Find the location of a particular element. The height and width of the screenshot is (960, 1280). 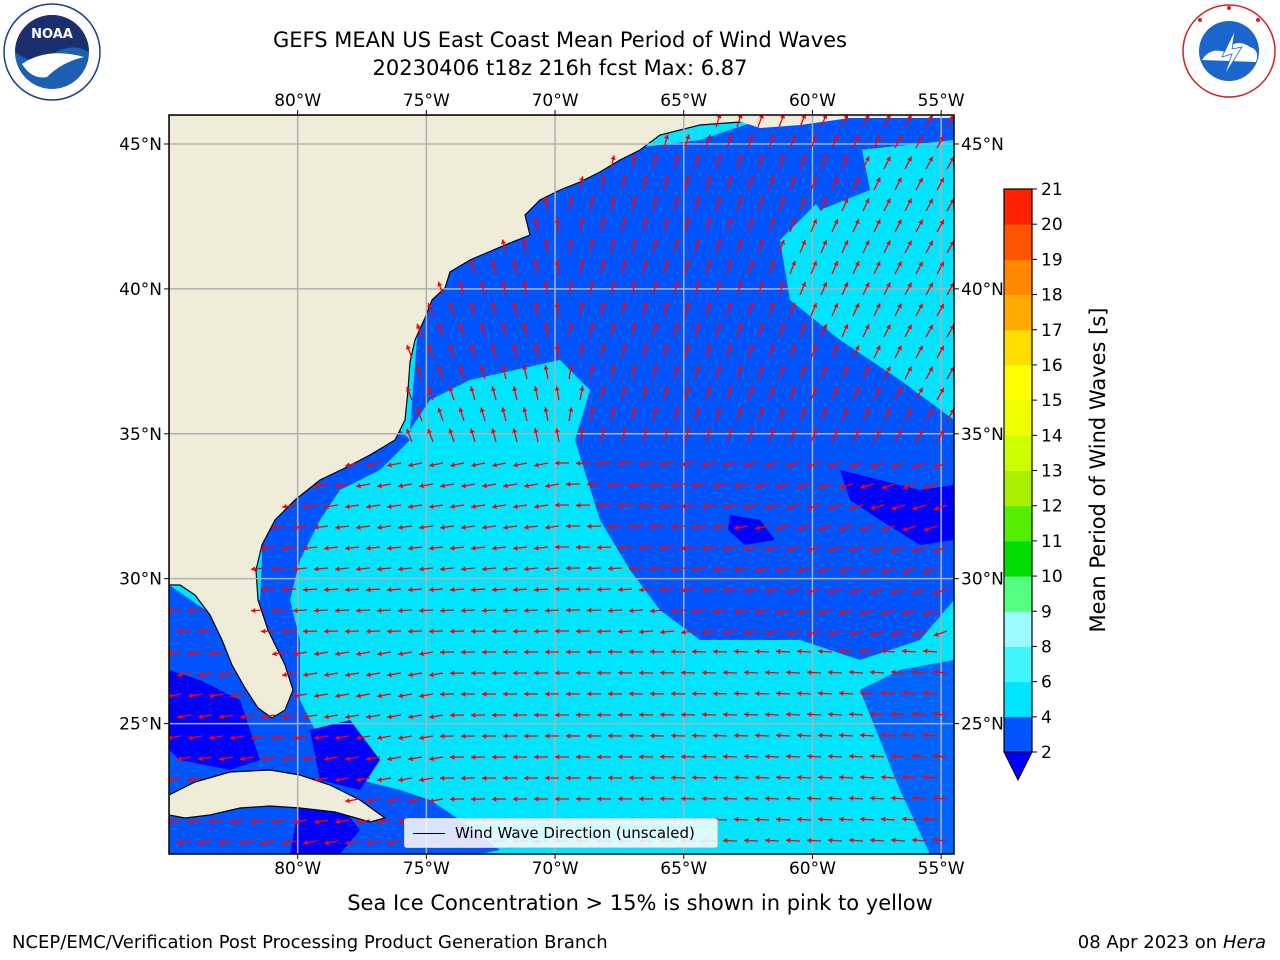

lon-label-bottom: 80°W is located at coordinates (297, 869).